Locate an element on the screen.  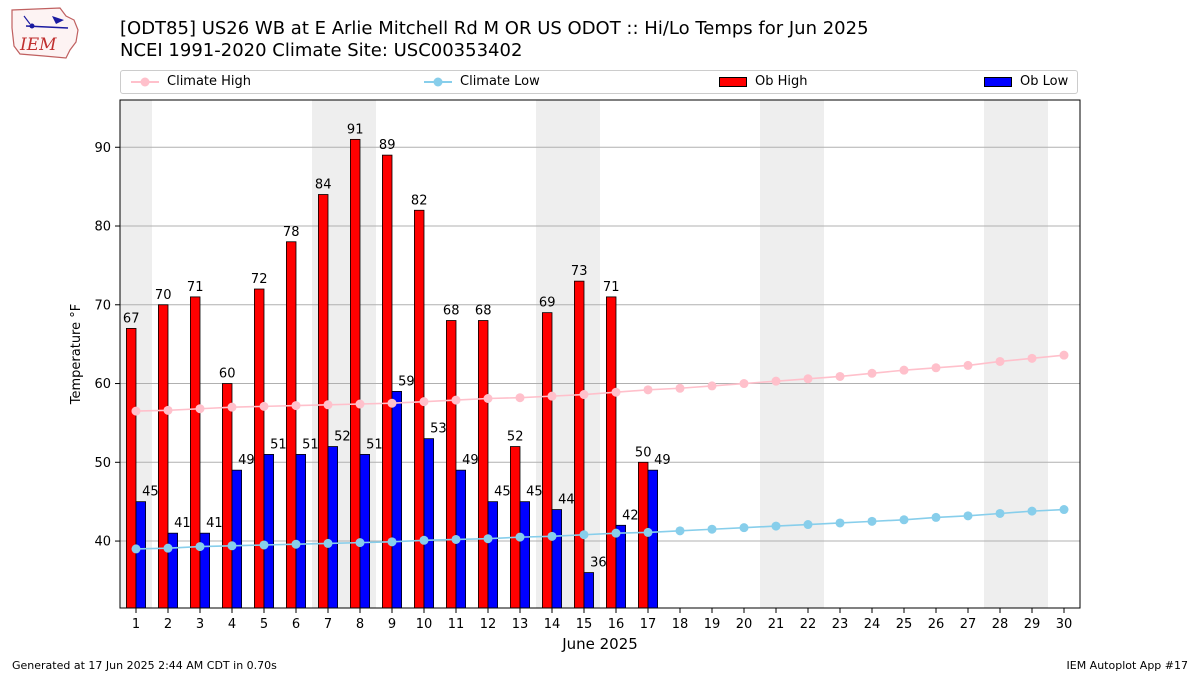
ob-high-label-day-7: 84 is located at coordinates (323, 185).